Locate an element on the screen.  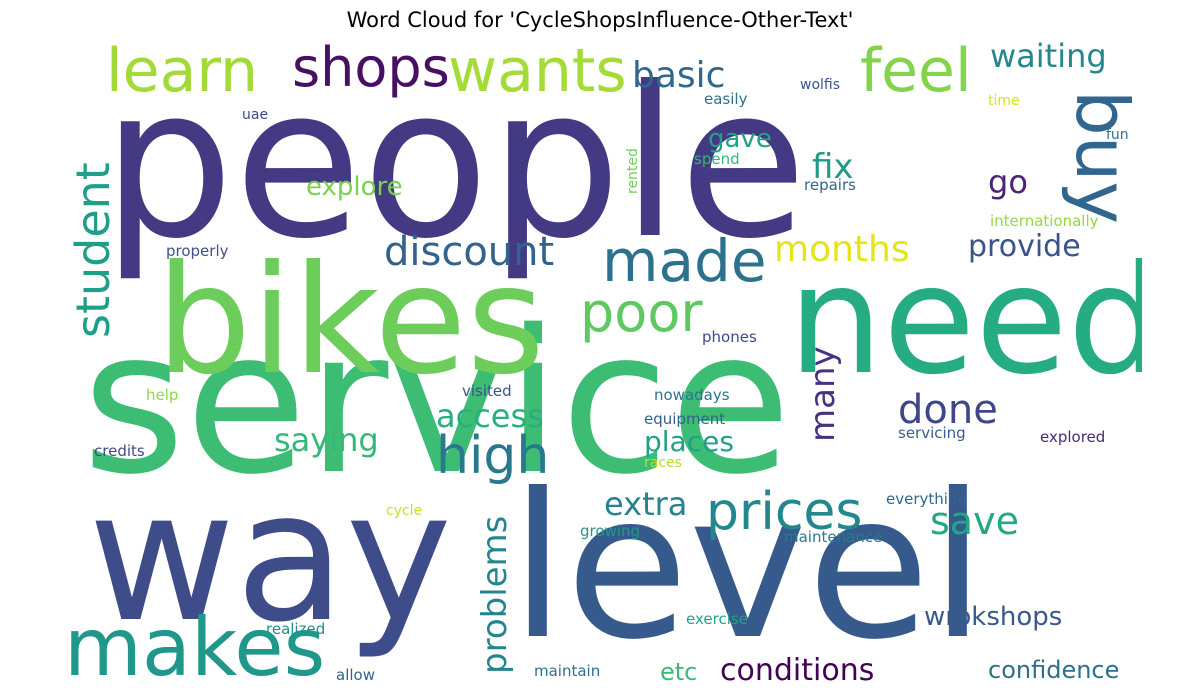
word-fun: fun is located at coordinates (1117, 135).